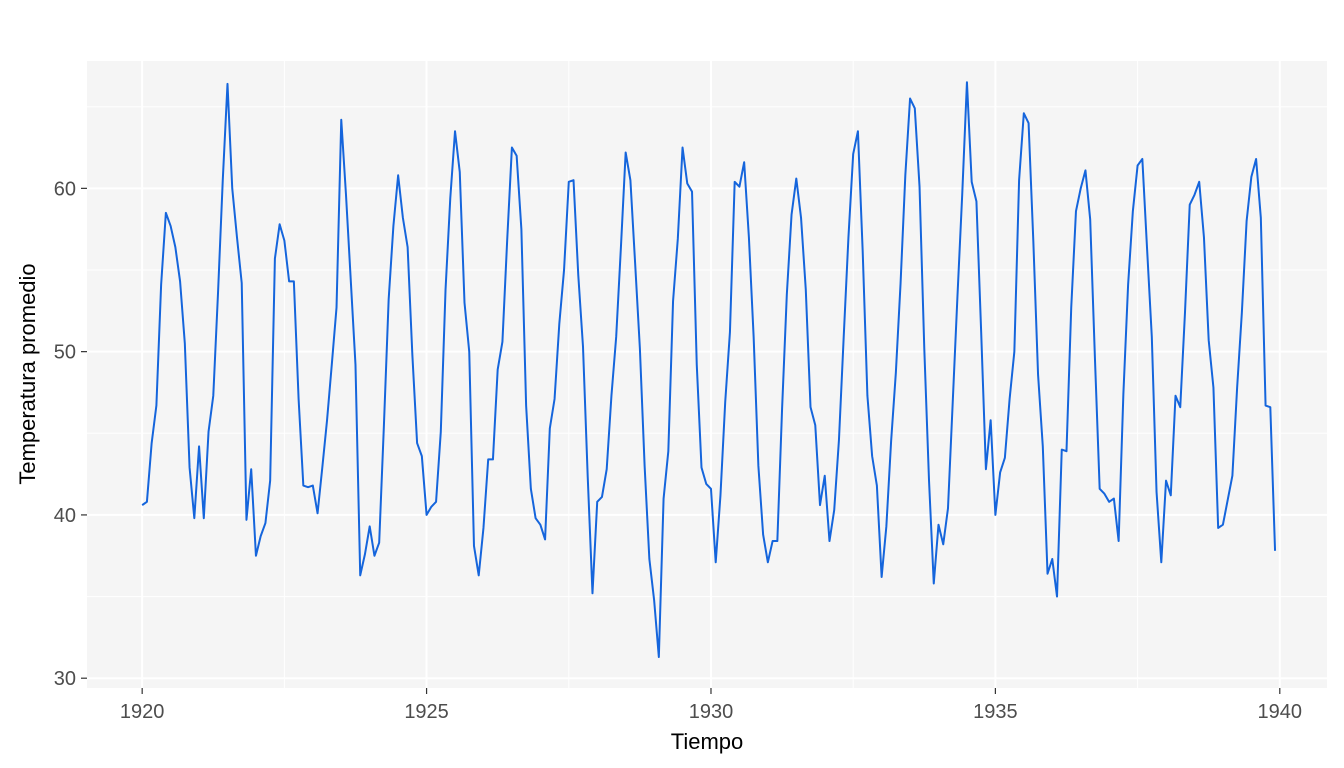  I want to click on y-tick-label: 40, so click(65, 516).